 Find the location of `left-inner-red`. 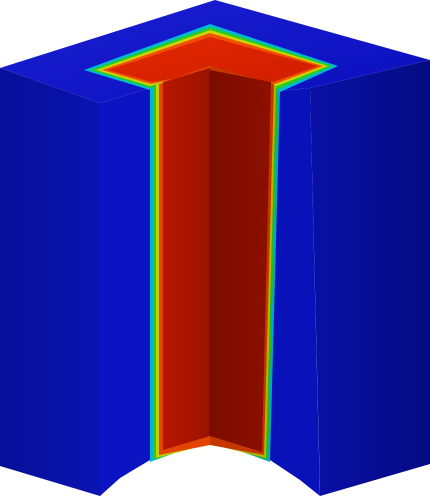

left-inner-red is located at coordinates (186, 259).